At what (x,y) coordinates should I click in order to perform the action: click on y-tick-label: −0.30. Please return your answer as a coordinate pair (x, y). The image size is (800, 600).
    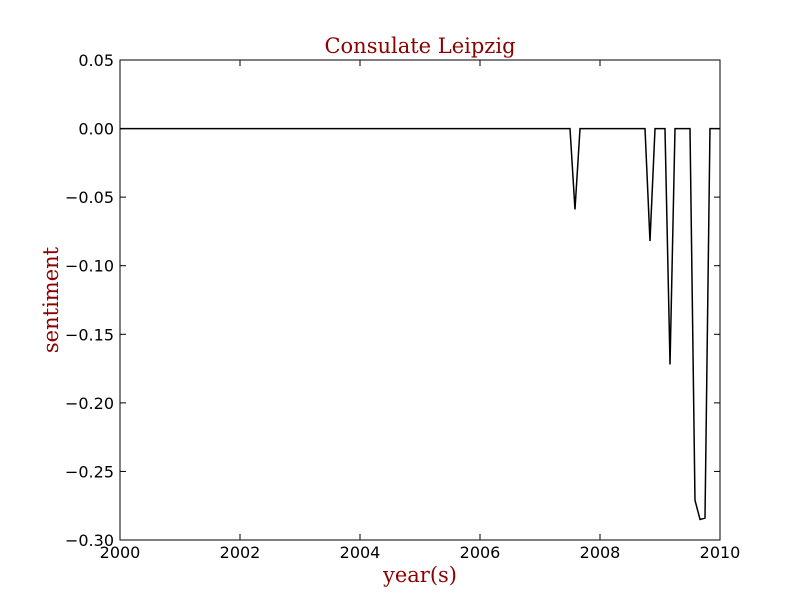
    Looking at the image, I should click on (89, 540).